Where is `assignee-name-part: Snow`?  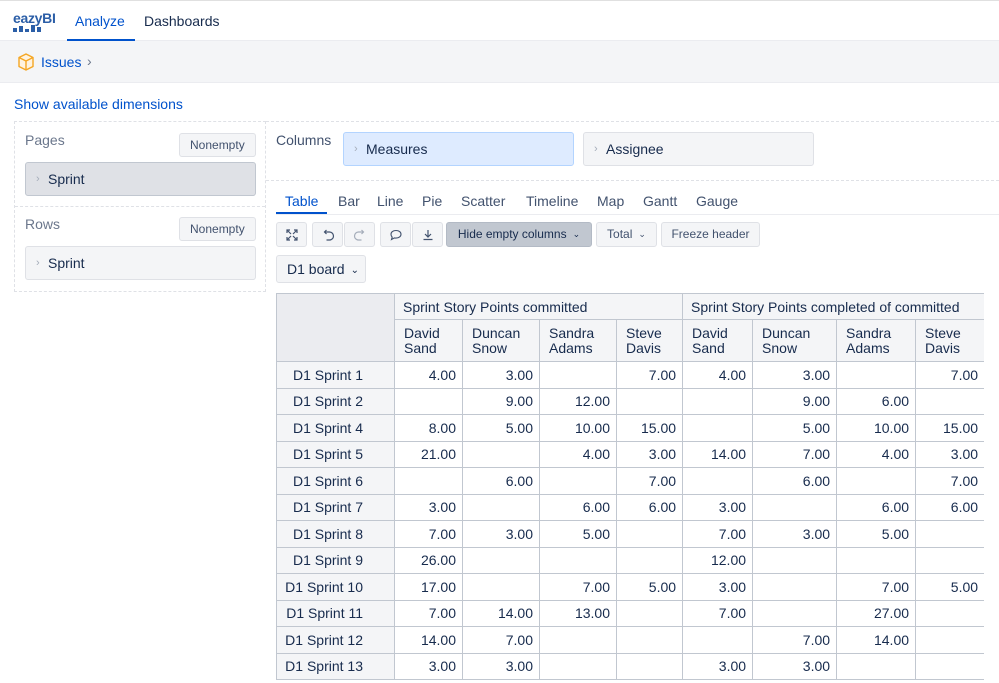
assignee-name-part: Snow is located at coordinates (490, 347).